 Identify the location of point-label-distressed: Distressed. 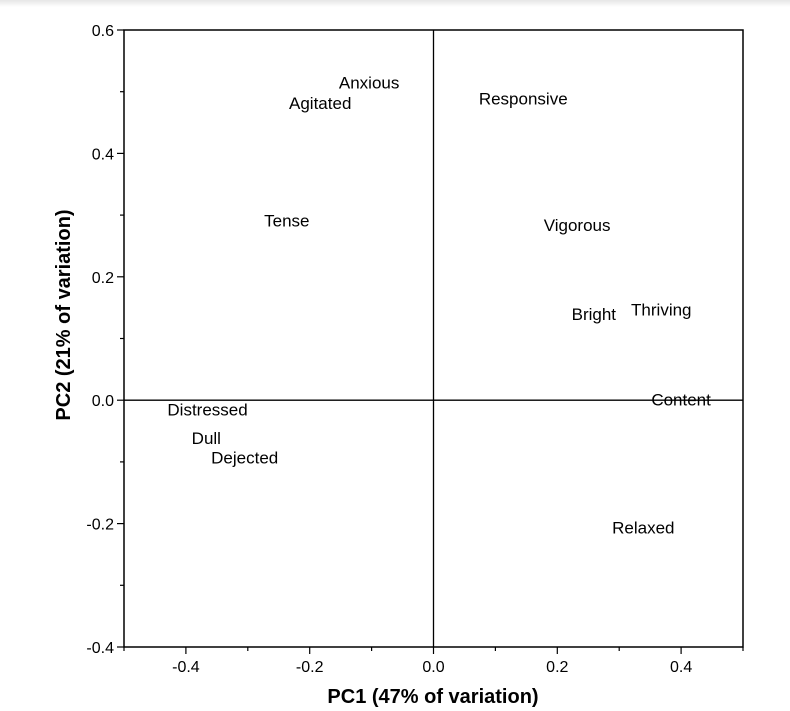
(207, 409).